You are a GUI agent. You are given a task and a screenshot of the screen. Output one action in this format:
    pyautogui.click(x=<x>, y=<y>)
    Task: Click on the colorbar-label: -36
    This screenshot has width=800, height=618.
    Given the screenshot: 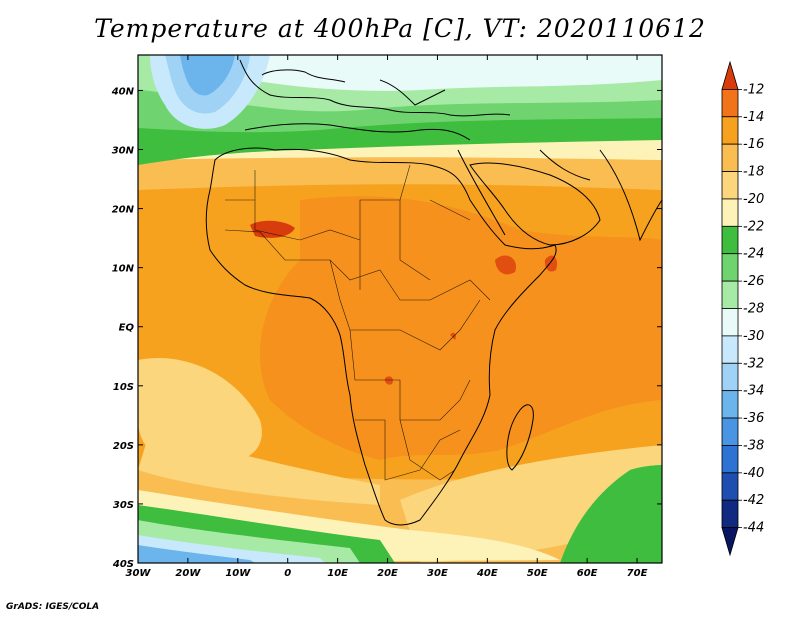 What is the action you would take?
    pyautogui.click(x=753, y=418)
    